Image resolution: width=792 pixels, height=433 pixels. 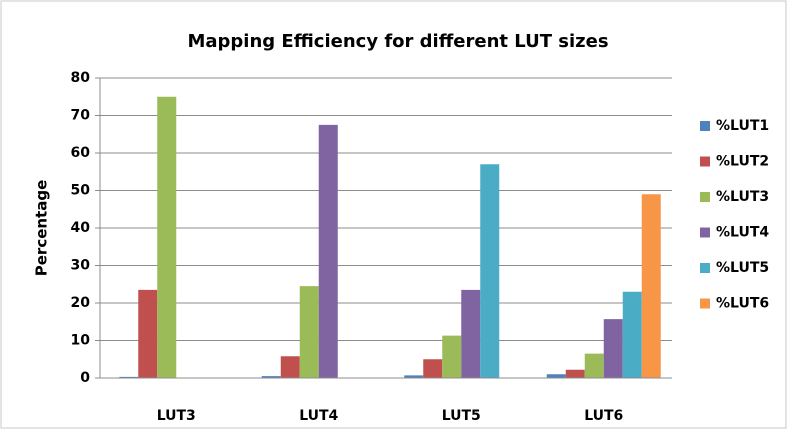 What do you see at coordinates (742, 304) in the screenshot?
I see `legend-label: %LUT6` at bounding box center [742, 304].